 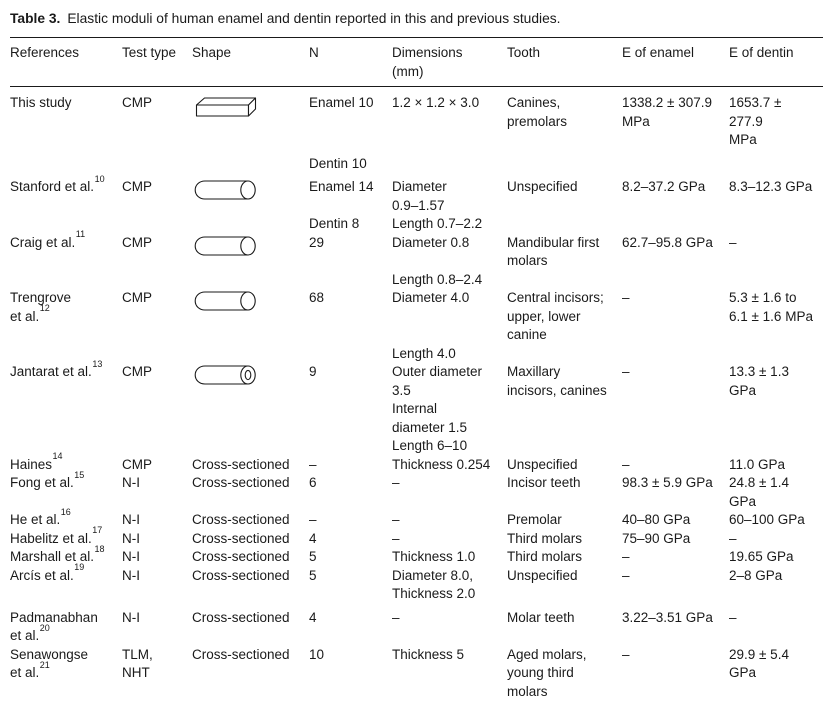 I want to click on rectangular-bar-icon, so click(x=247, y=107).